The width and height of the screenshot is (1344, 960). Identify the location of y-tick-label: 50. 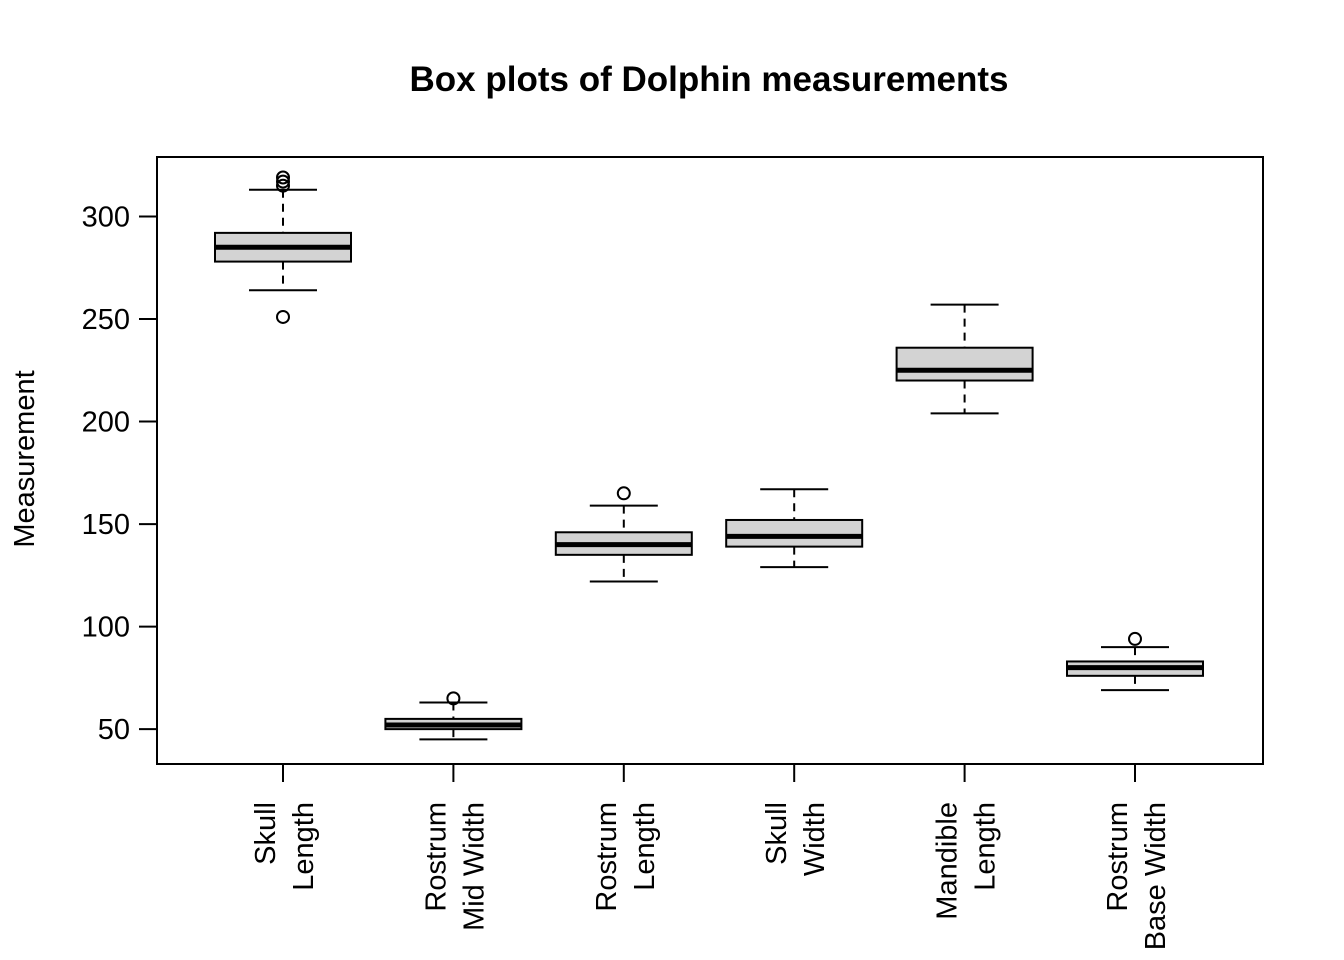
(114, 730).